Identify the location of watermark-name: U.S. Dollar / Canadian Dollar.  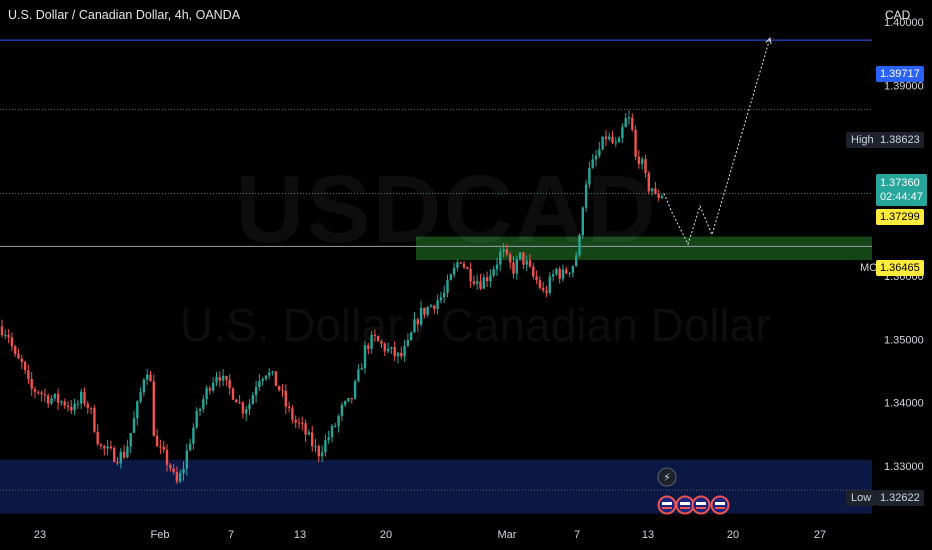
(475, 325).